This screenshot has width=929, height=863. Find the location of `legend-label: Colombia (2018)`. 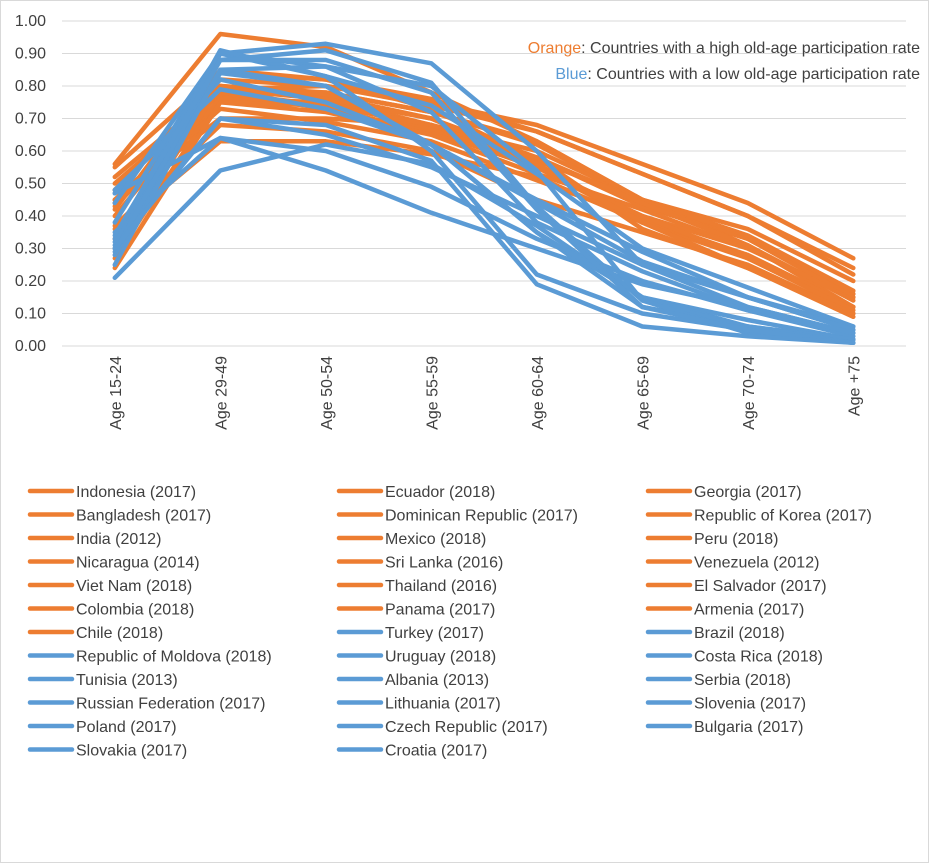

legend-label: Colombia (2018) is located at coordinates (135, 610).